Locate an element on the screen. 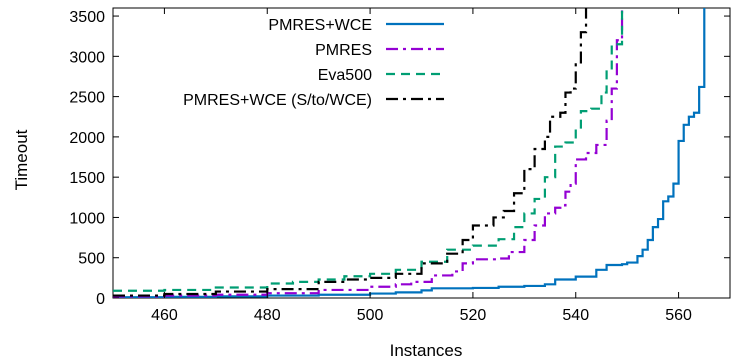 The width and height of the screenshot is (738, 364). y-tick-label: 3500 is located at coordinates (87, 17).